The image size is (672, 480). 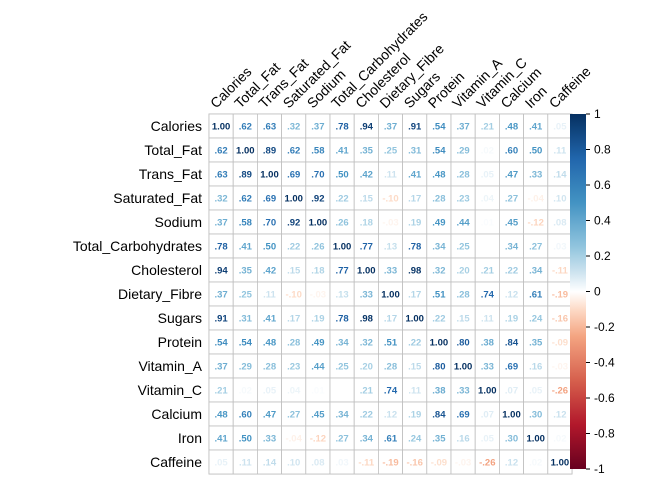 I want to click on cell-value-label: .44, so click(x=318, y=367).